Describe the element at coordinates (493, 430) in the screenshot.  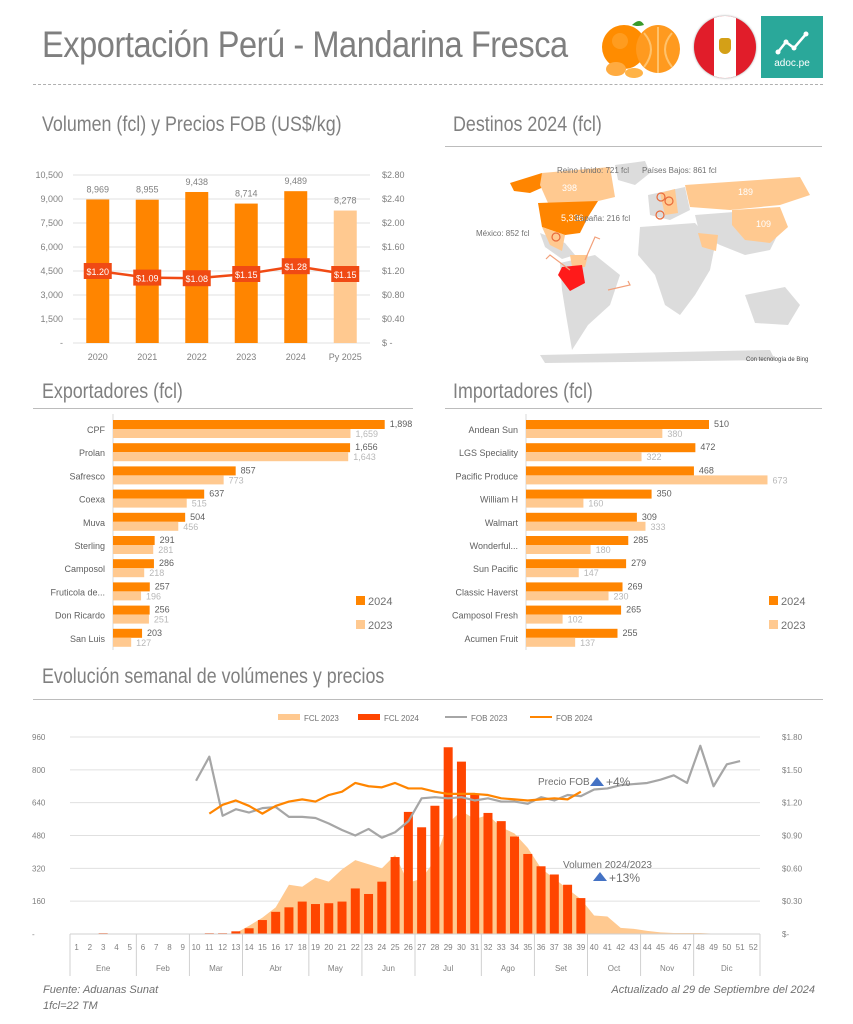
I see `category-label: Andean Sun` at that location.